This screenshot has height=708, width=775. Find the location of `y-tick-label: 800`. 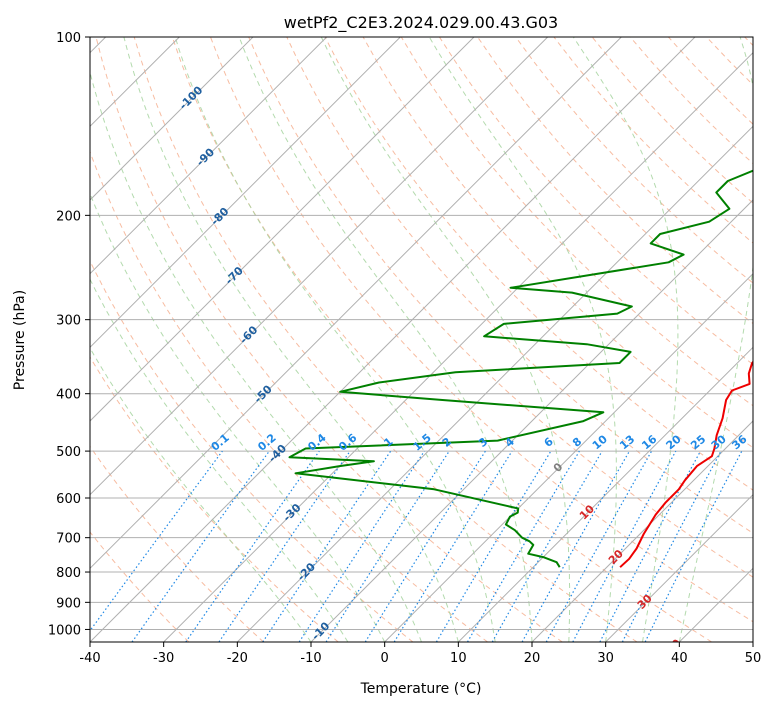

y-tick-label: 800 is located at coordinates (68, 573).